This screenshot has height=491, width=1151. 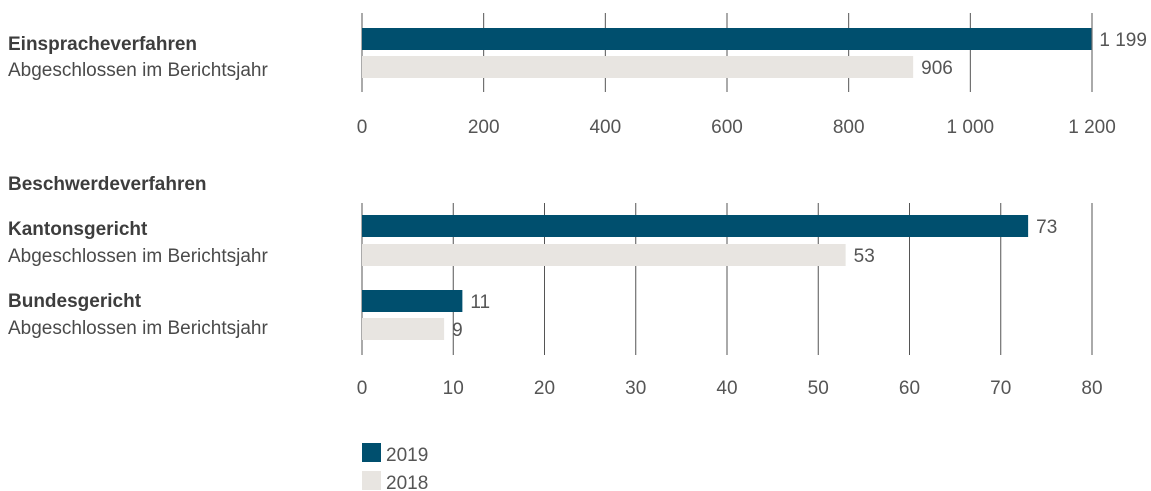 What do you see at coordinates (407, 482) in the screenshot?
I see `legend-label-2018: 2018` at bounding box center [407, 482].